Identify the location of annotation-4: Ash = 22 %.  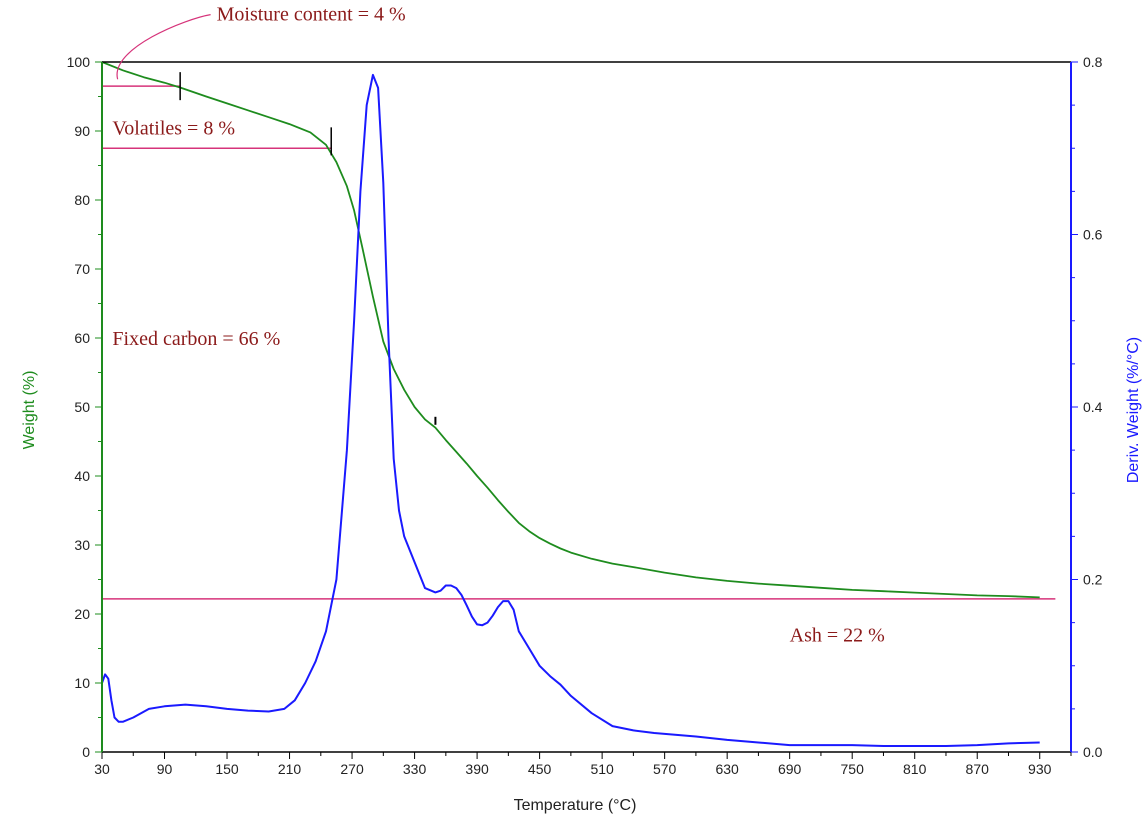
(837, 636).